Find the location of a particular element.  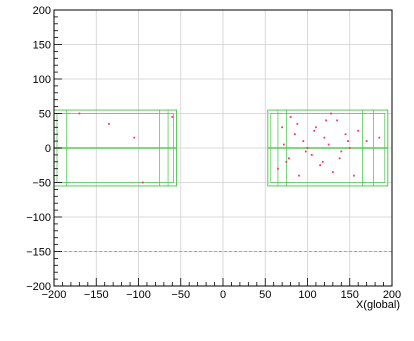

x-tick-label: 100 is located at coordinates (307, 295).